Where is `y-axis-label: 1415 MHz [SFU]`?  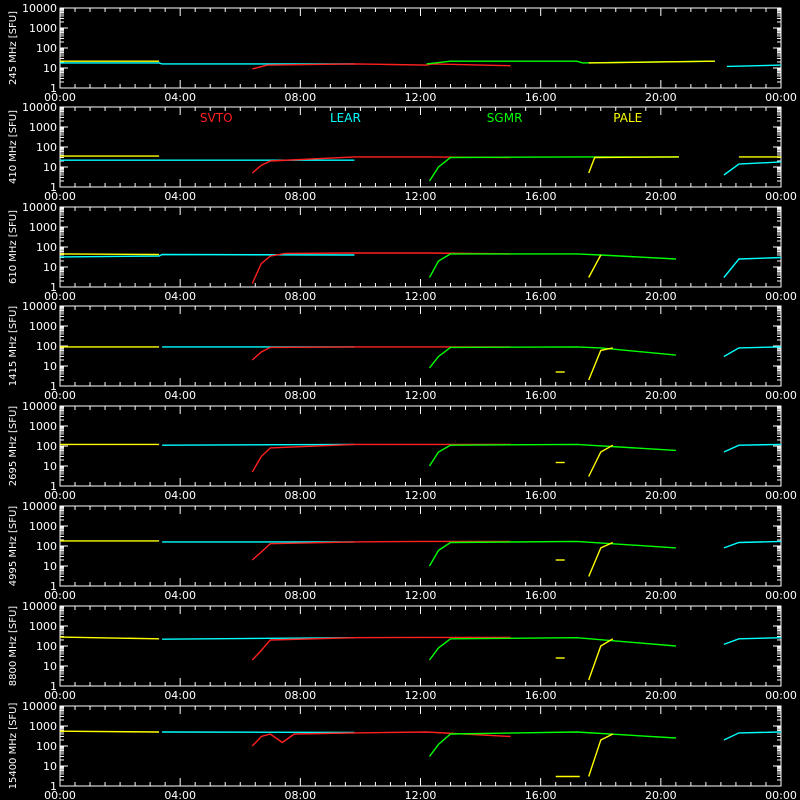
y-axis-label: 1415 MHz [SFU] is located at coordinates (13, 346).